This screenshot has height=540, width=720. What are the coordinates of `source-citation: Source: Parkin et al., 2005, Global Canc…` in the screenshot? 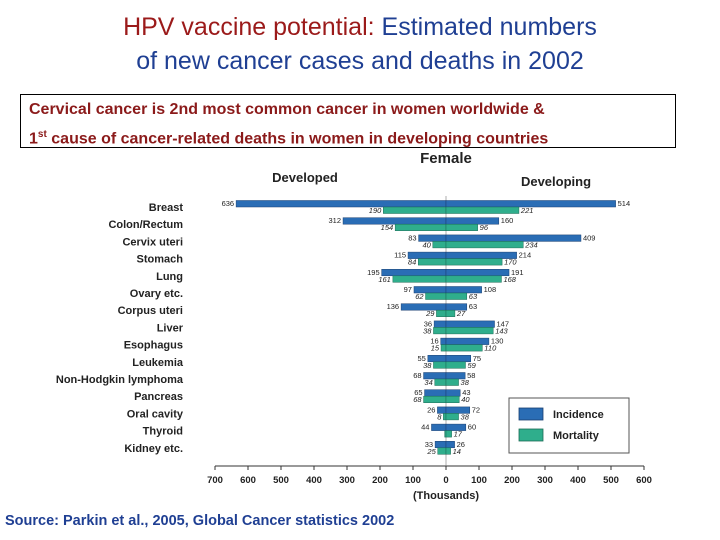 It's located at (200, 521).